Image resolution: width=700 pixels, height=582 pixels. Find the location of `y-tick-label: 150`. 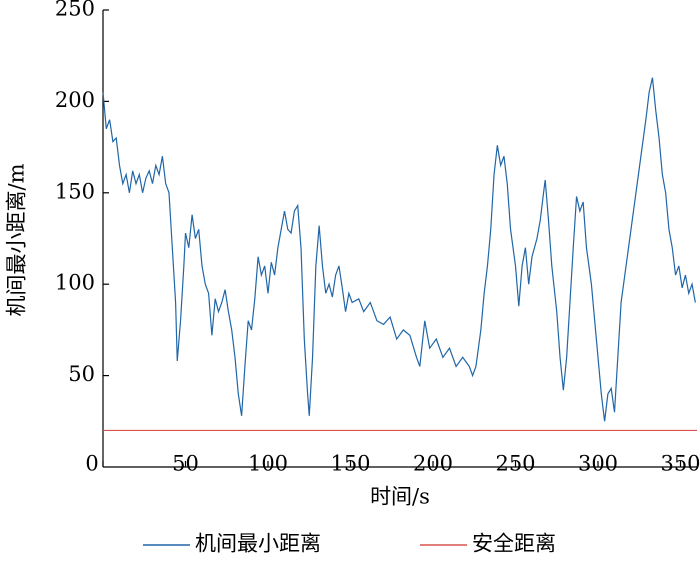

y-tick-label: 150 is located at coordinates (75, 191).